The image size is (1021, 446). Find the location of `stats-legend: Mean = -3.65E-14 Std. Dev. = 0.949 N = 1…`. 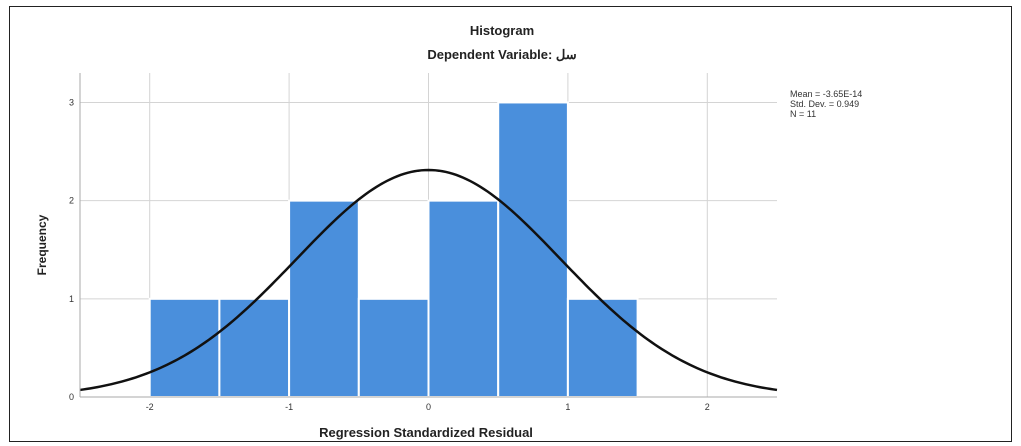

stats-legend: Mean = -3.65E-14 Std. Dev. = 0.949 N = 1… is located at coordinates (826, 104).